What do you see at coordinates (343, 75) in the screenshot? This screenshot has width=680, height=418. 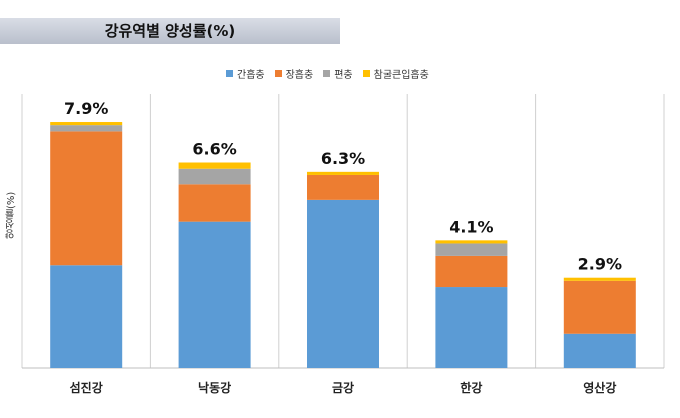 I see `legend-label-2: 편충` at bounding box center [343, 75].